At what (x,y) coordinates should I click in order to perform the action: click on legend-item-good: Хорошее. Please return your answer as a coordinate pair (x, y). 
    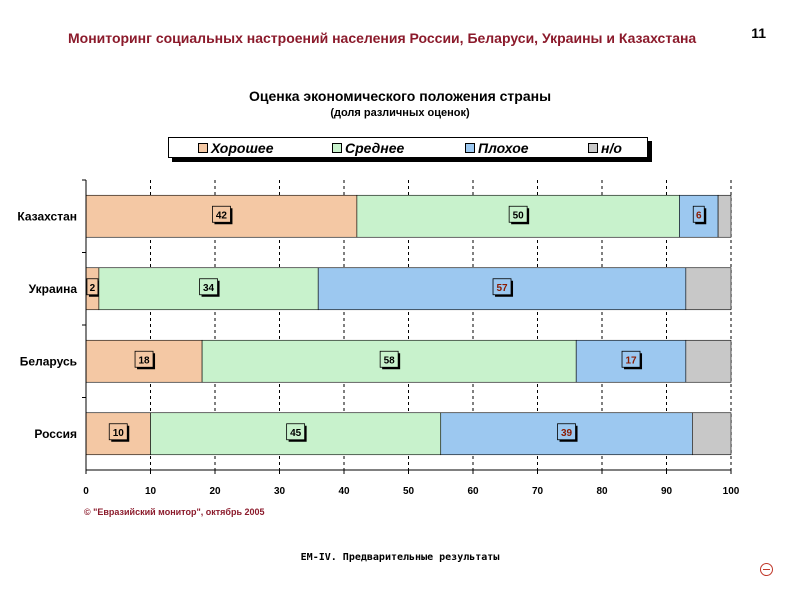
    Looking at the image, I should click on (235, 148).